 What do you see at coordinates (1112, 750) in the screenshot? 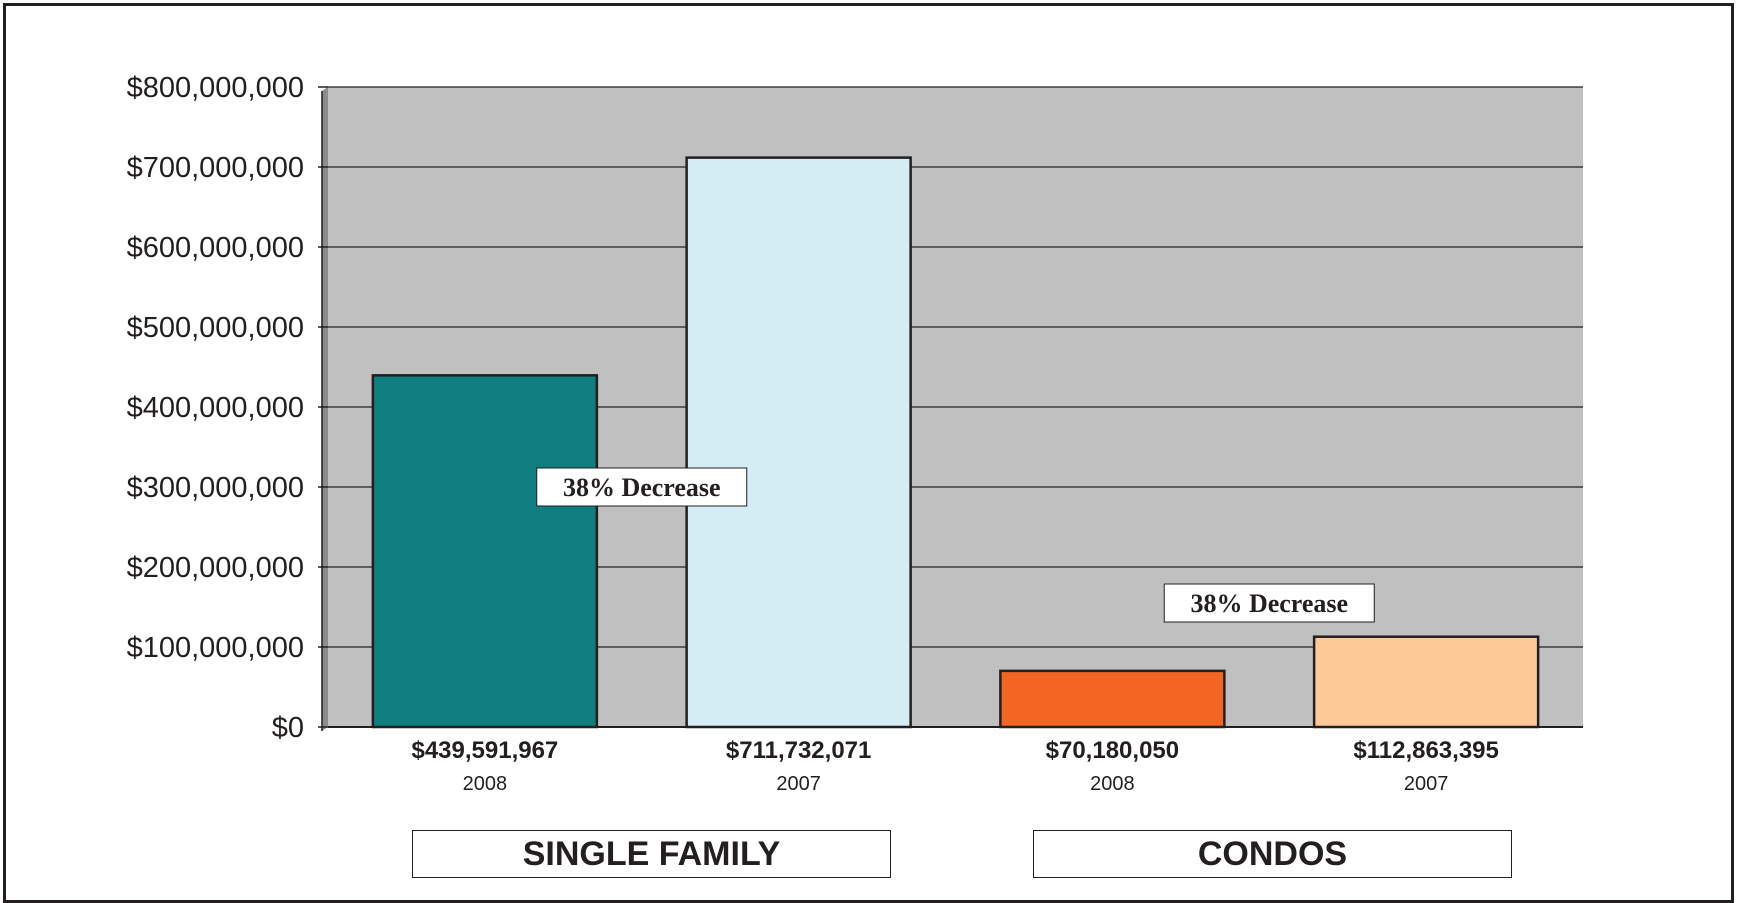
I see `bar-value-label: $70,180,050` at bounding box center [1112, 750].